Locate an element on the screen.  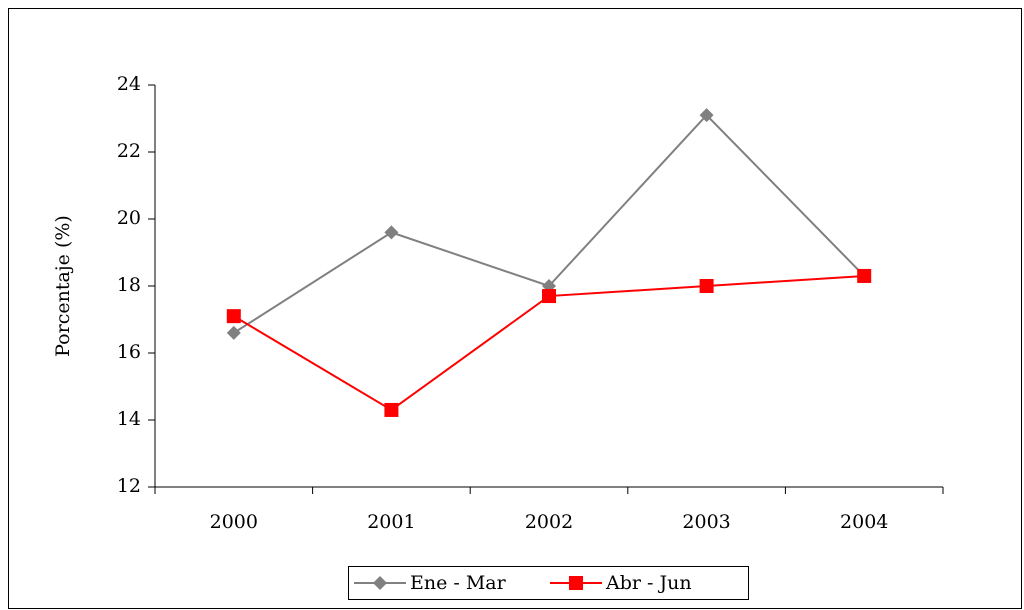
x-tick-label: 2003 is located at coordinates (706, 522).